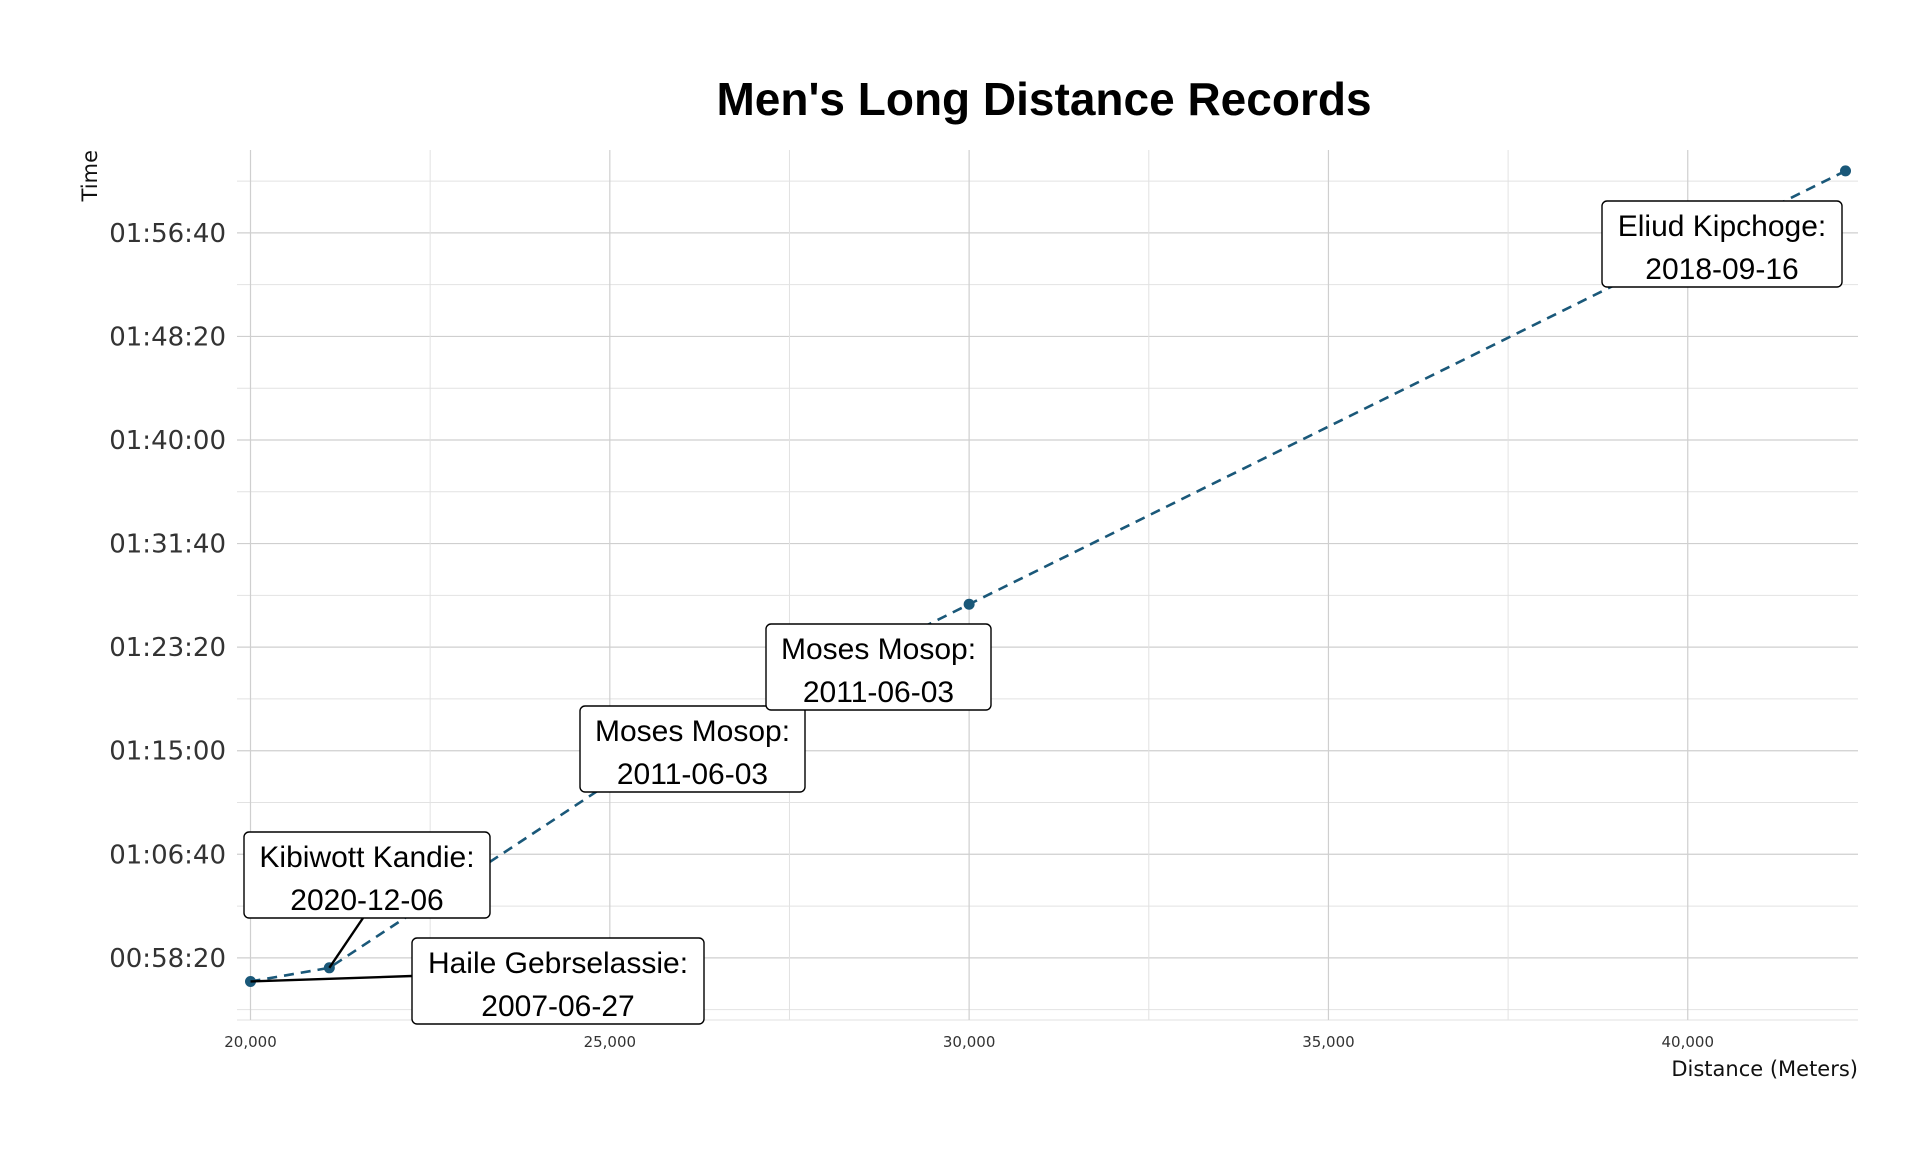 The image size is (1920, 1152). What do you see at coordinates (167, 855) in the screenshot?
I see `y-tick-label: 01:06:40` at bounding box center [167, 855].